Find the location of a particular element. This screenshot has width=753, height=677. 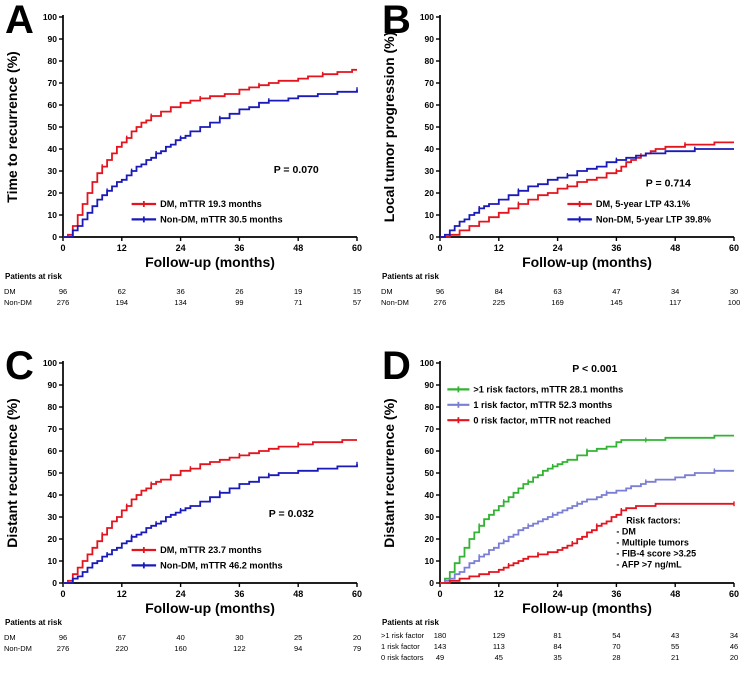

panel-d-letter: D is located at coordinates (396, 367).